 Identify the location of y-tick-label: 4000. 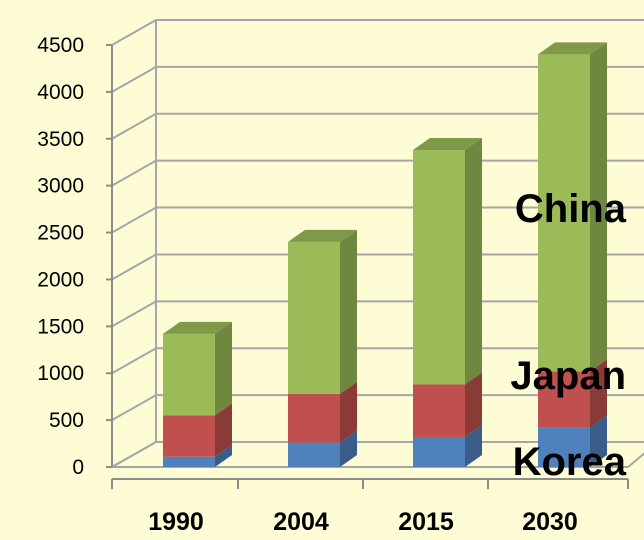
(60, 92).